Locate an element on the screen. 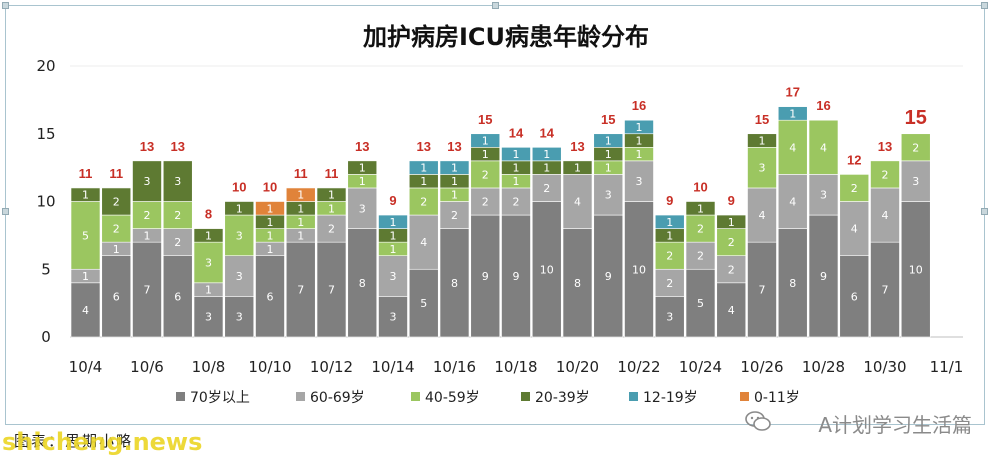  x-tick-label: 10/26 is located at coordinates (761, 367).